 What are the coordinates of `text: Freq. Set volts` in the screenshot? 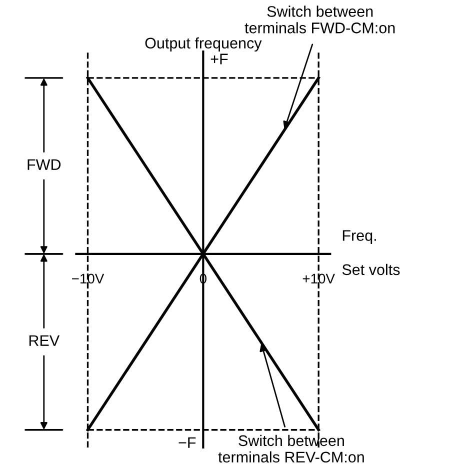 It's located at (371, 253).